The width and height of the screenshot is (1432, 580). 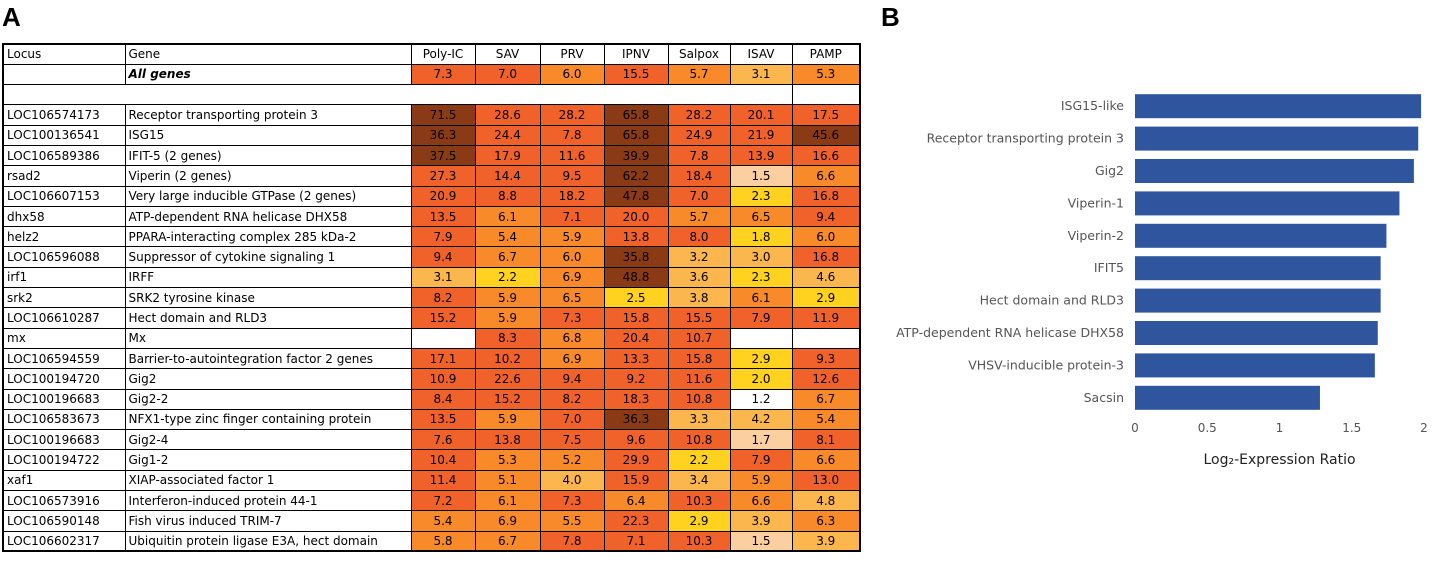 What do you see at coordinates (507, 358) in the screenshot?
I see `value-cell: 10.2` at bounding box center [507, 358].